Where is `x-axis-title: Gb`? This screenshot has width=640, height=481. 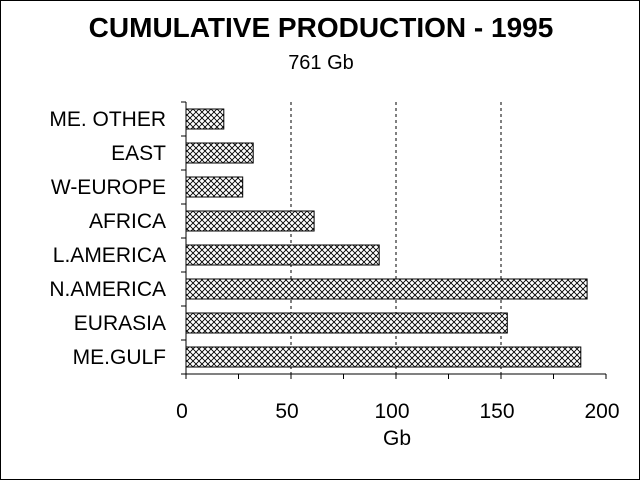 x-axis-title: Gb is located at coordinates (397, 438).